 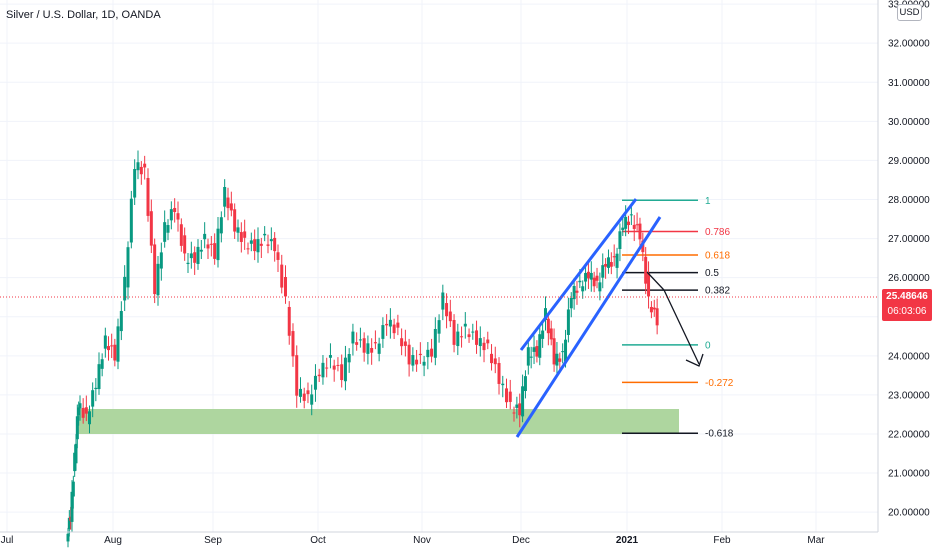 I want to click on time-tick-label: Mar, so click(x=816, y=540).